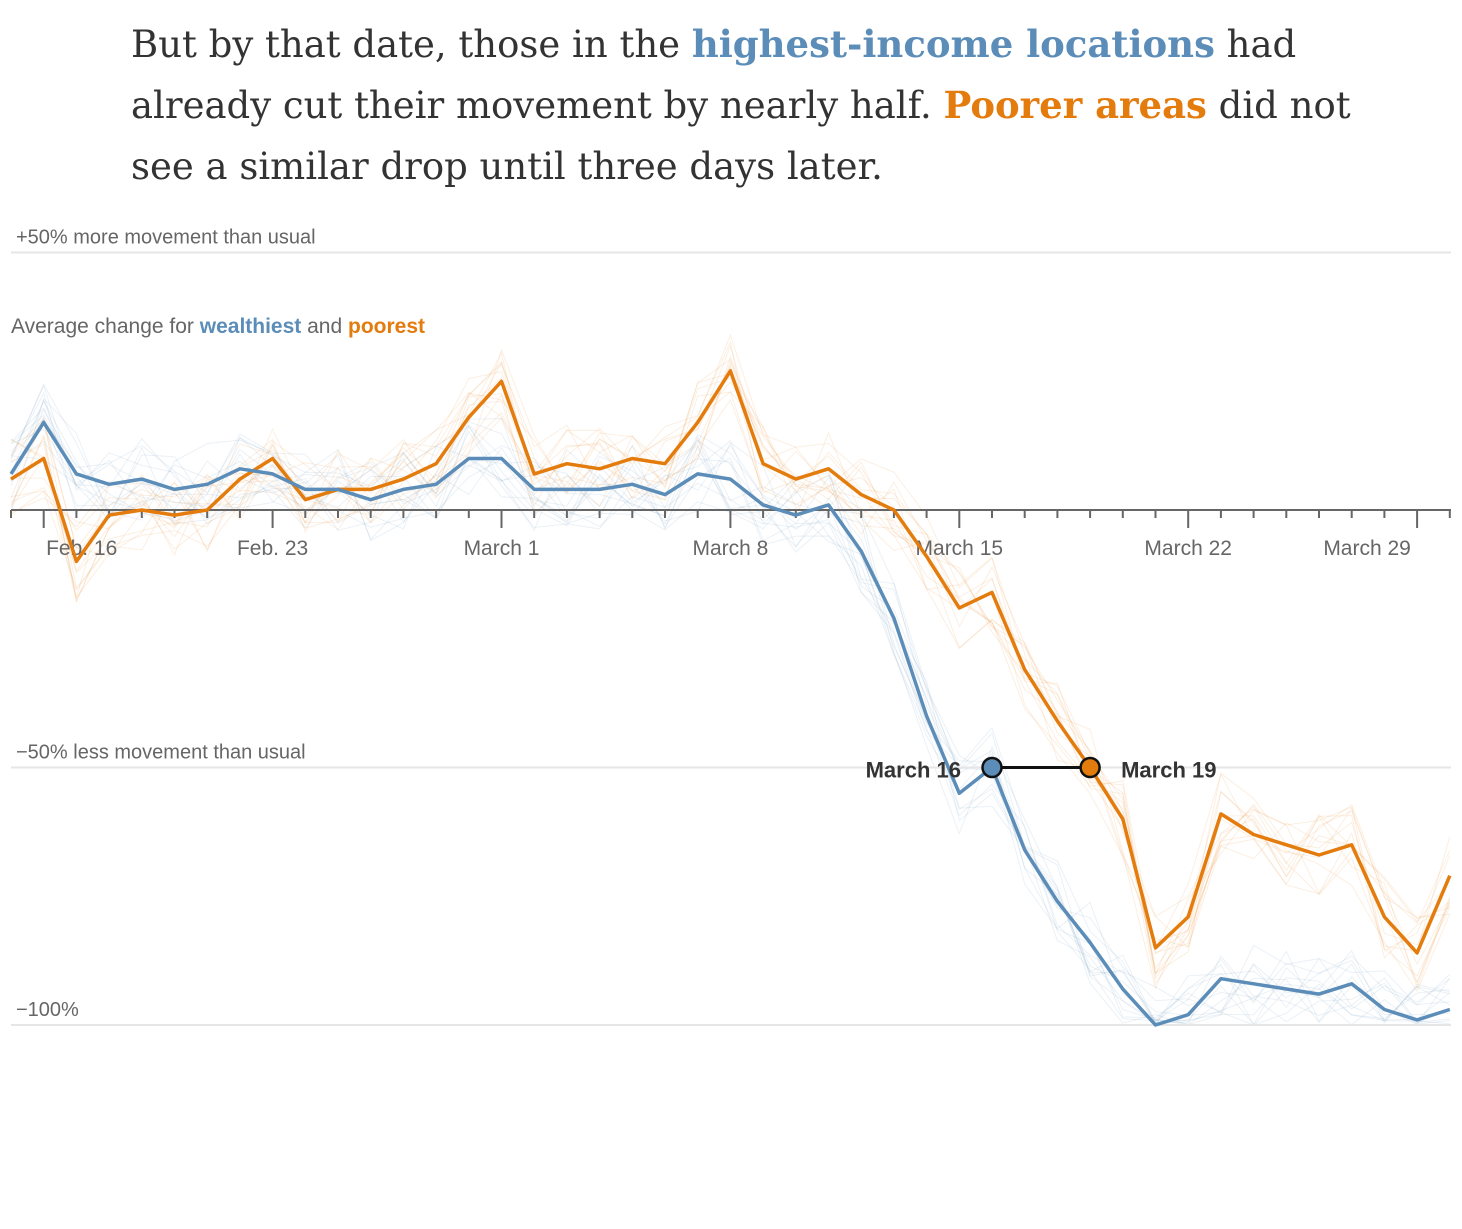 The height and width of the screenshot is (1229, 1462). I want to click on legend-poorest: poorest, so click(386, 326).